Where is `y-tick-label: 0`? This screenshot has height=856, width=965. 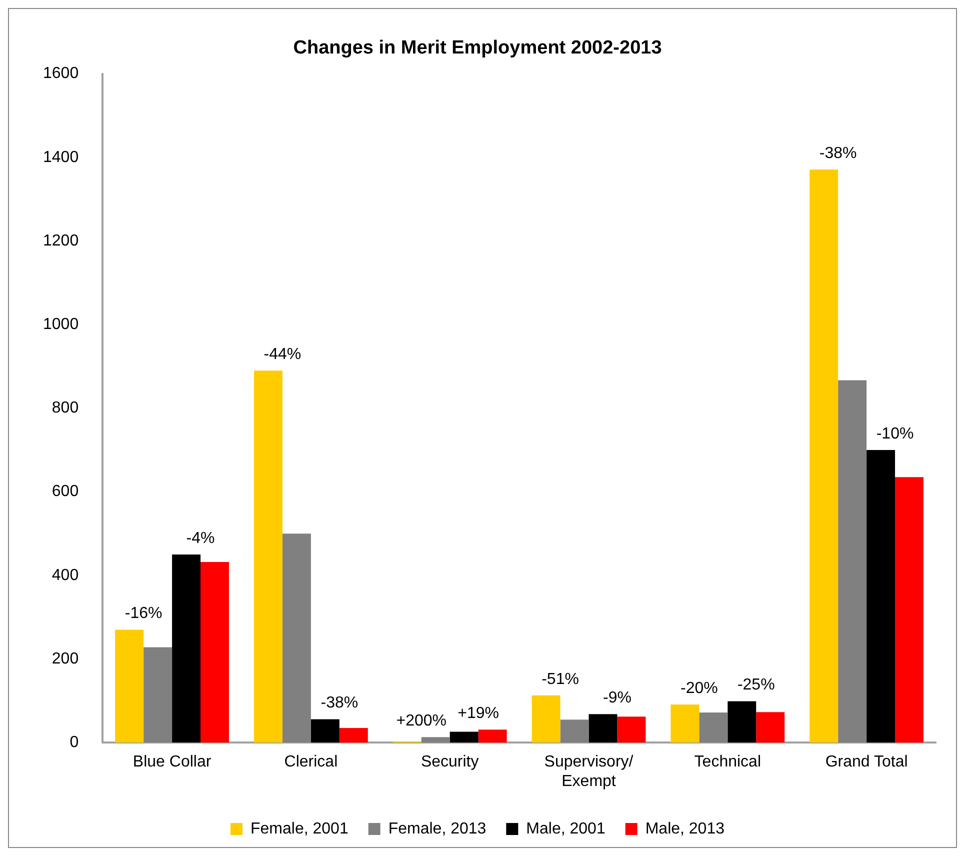 y-tick-label: 0 is located at coordinates (74, 743).